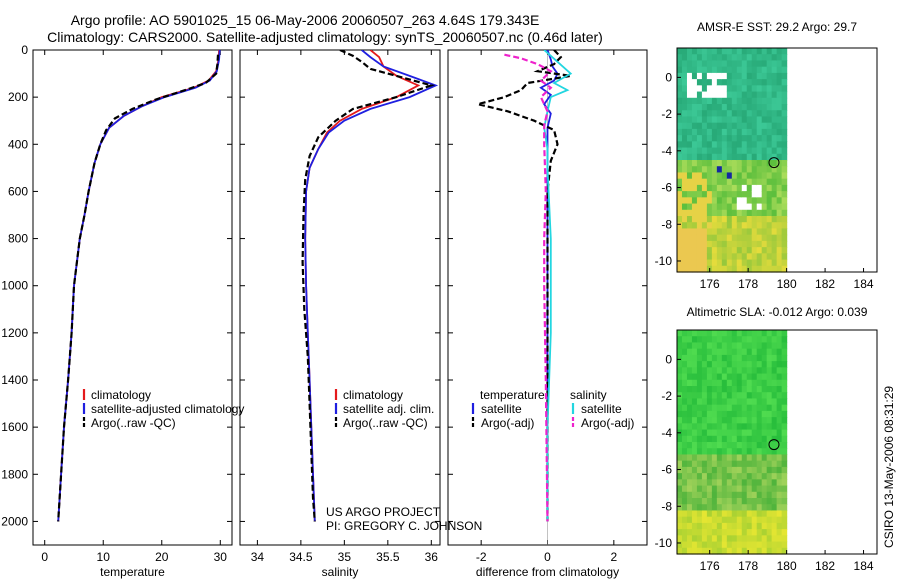  I want to click on amsr-map-title: AMSR-E SST: 29.2 Argo: 29.7, so click(777, 27).